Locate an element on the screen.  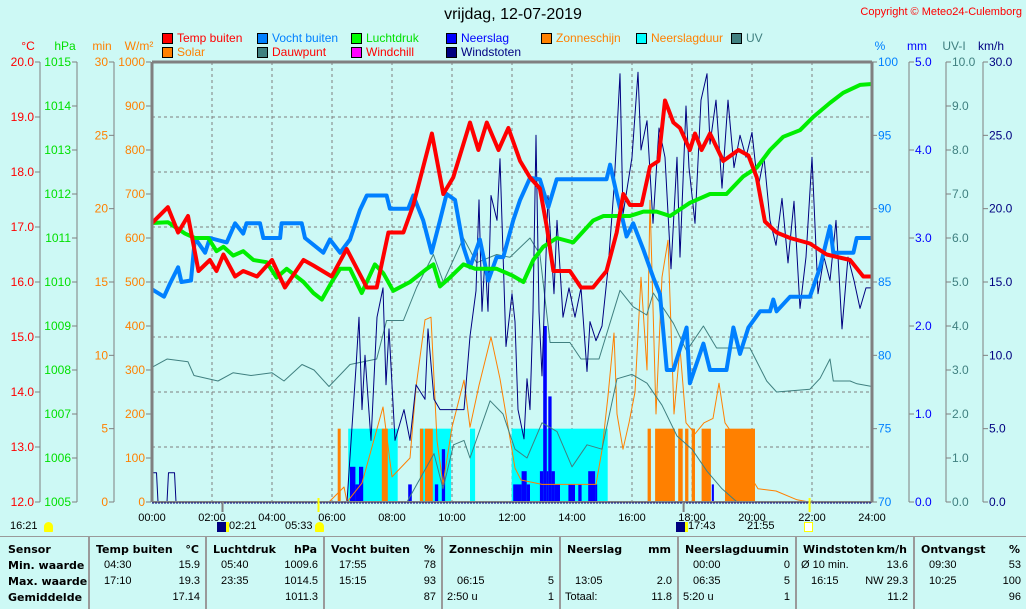
axis-title-solar: W/m² is located at coordinates (139, 46).